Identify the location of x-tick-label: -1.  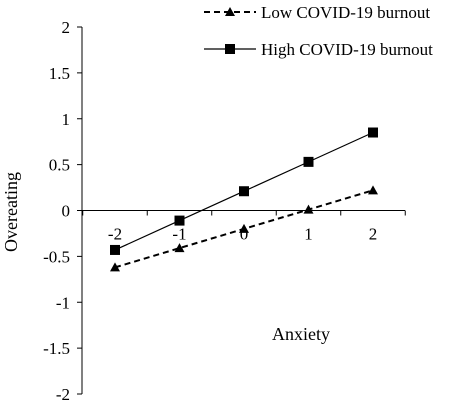
(179, 234).